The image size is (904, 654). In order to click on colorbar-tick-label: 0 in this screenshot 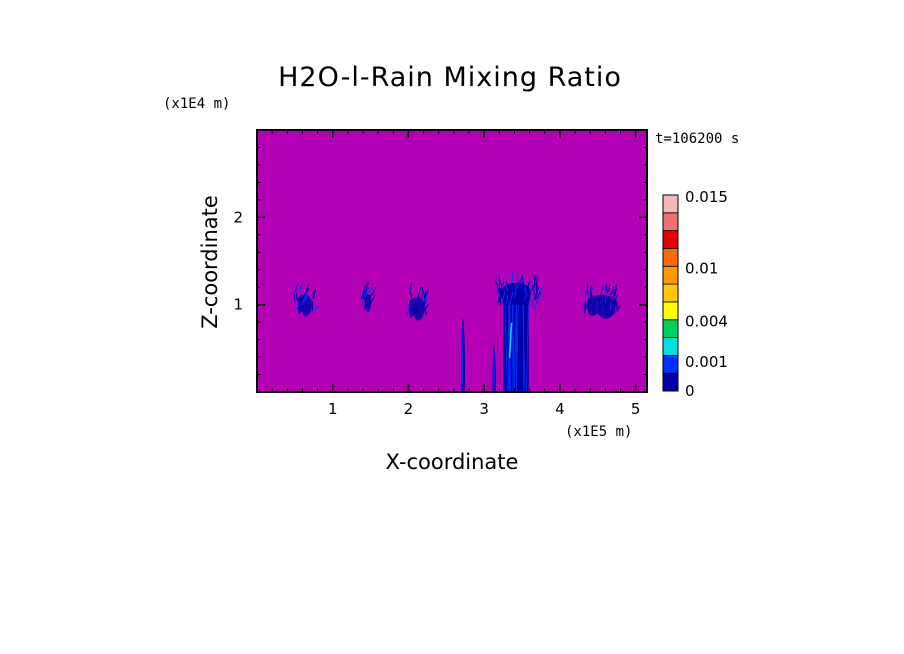, I will do `click(690, 391)`.